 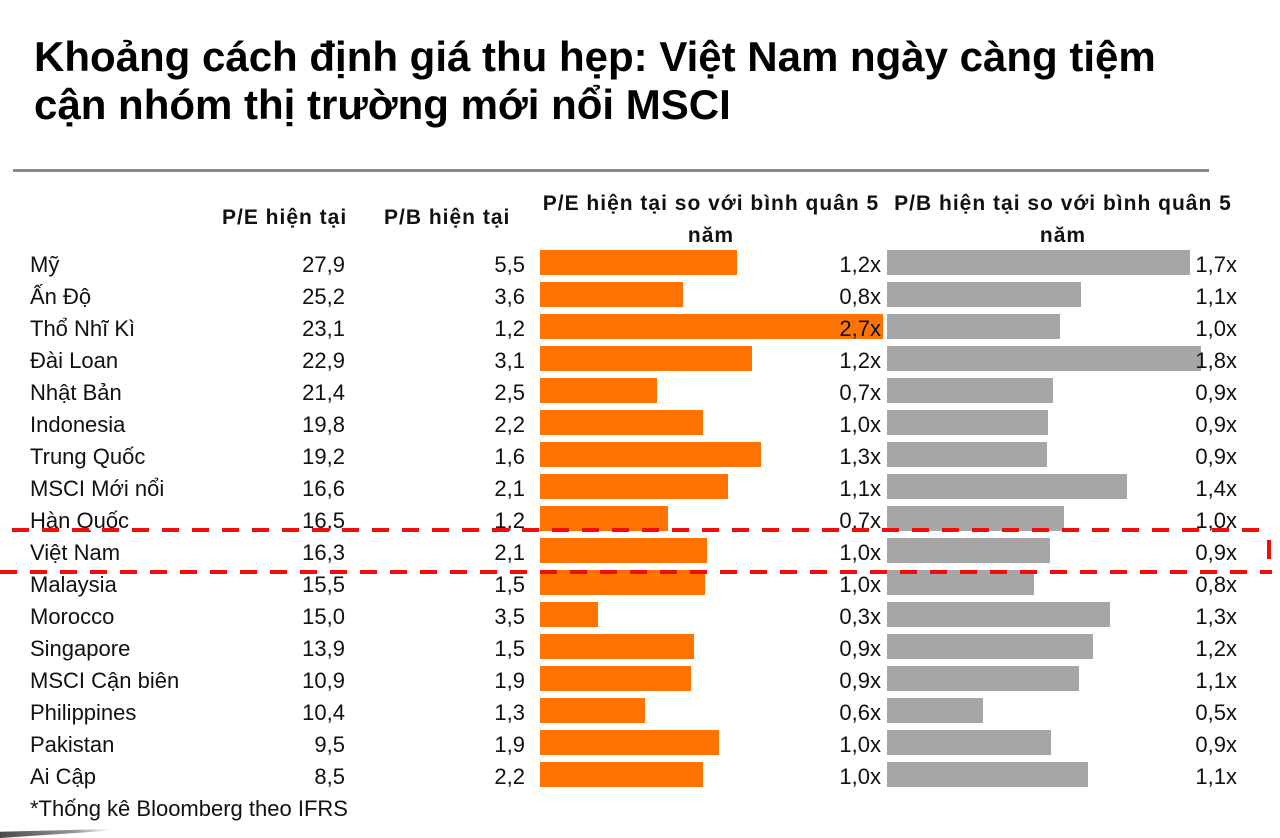 I want to click on pb-value: 2,5, so click(x=509, y=392).